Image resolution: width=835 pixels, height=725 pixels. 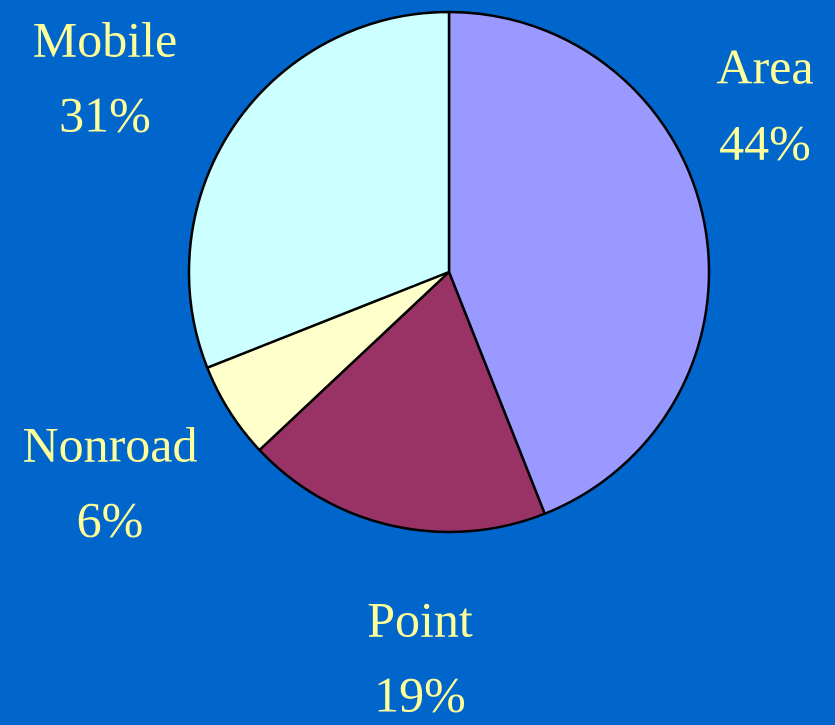 I want to click on slice-label: Nonroad, so click(x=110, y=444).